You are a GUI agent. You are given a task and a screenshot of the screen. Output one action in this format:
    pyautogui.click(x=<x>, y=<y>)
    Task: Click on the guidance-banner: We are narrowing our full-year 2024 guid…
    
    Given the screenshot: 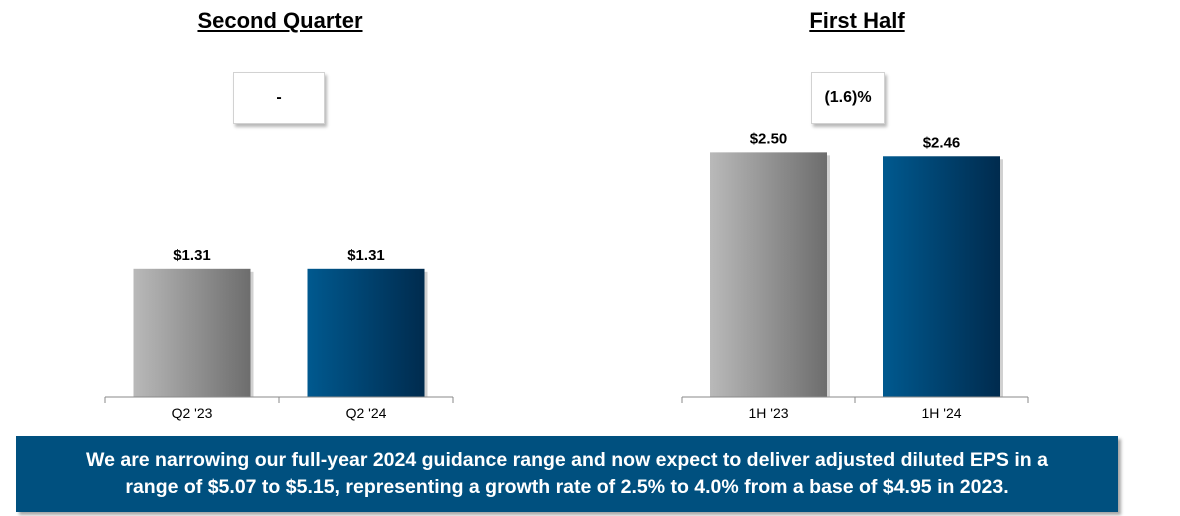 What is the action you would take?
    pyautogui.click(x=567, y=474)
    